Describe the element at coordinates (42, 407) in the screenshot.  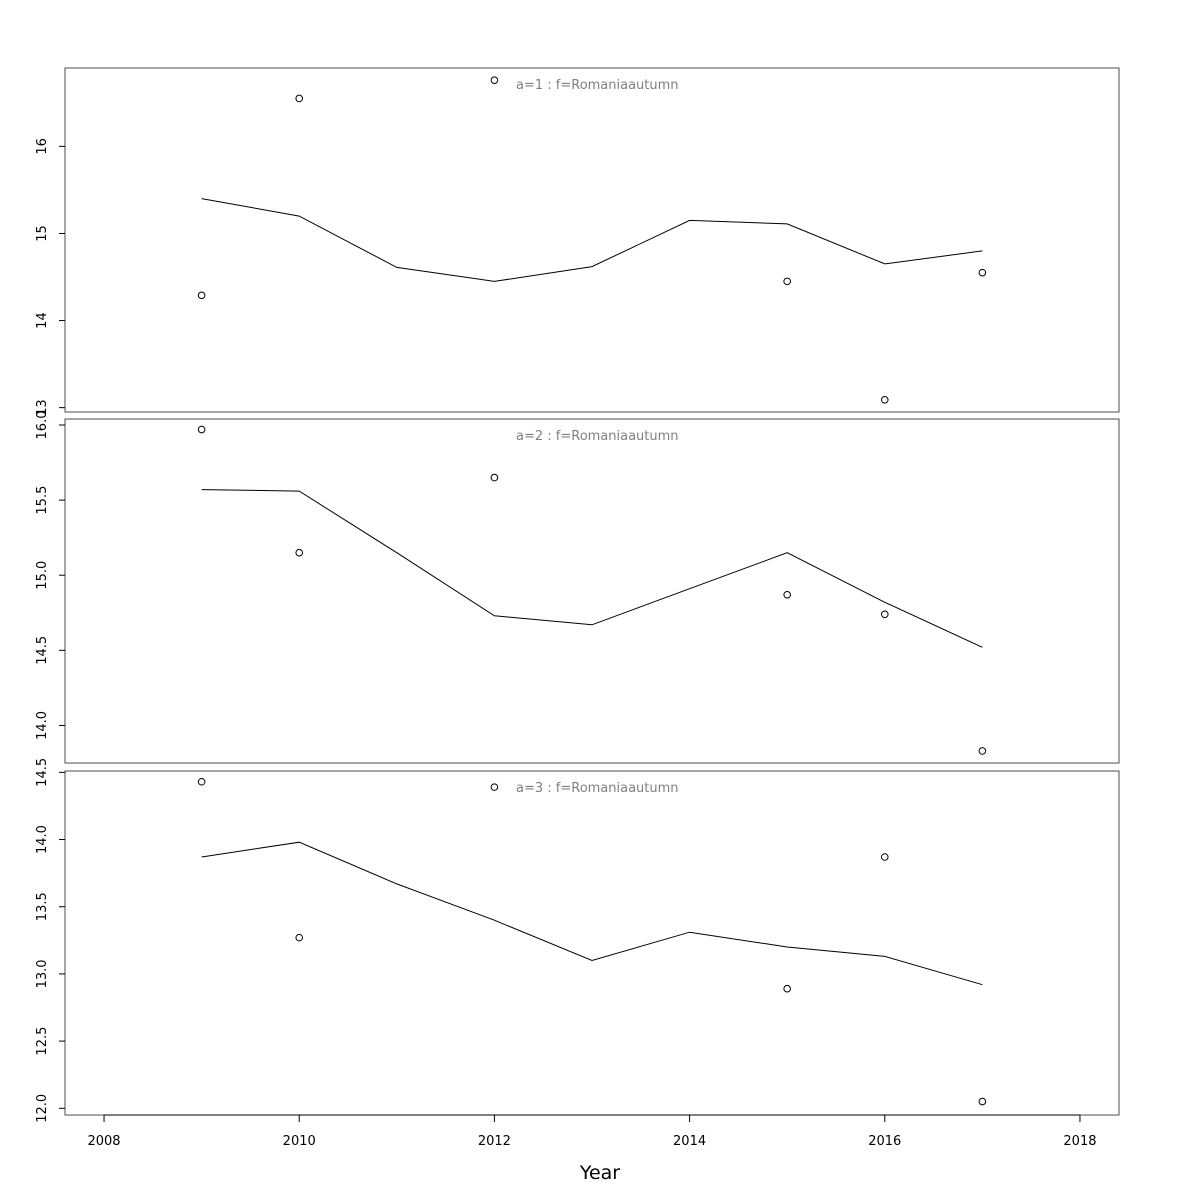
I see `y-tick-label: 13` at that location.